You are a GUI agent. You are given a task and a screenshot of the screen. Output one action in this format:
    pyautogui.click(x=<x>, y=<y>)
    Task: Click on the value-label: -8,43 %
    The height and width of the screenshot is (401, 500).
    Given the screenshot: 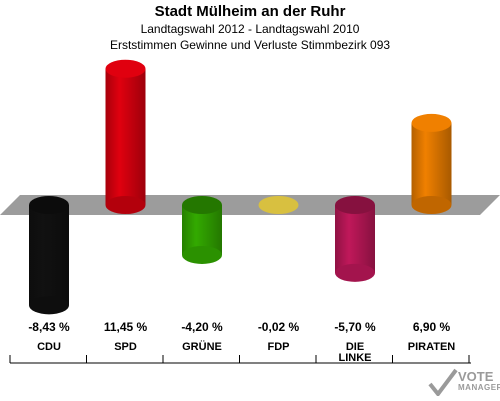 What is the action you would take?
    pyautogui.click(x=49, y=327)
    